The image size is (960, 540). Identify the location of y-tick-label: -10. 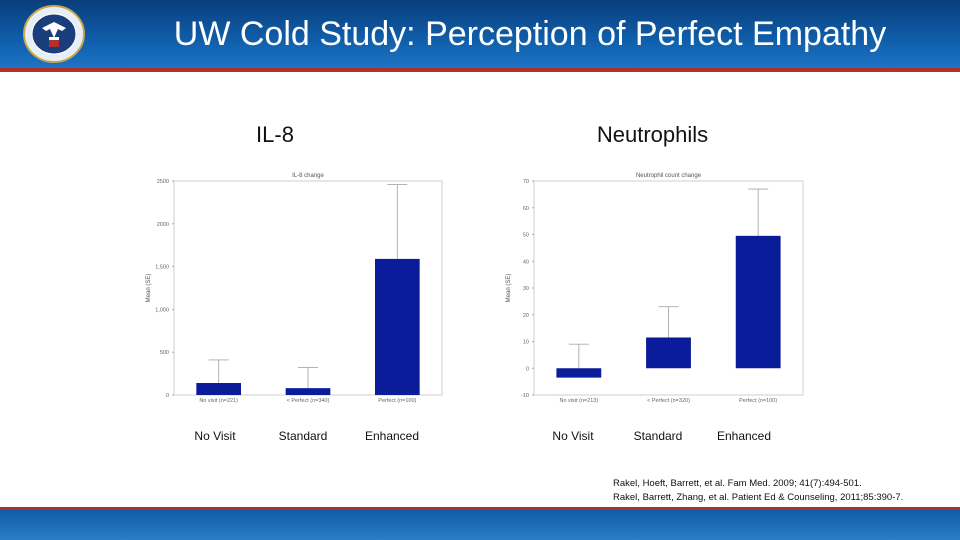
(525, 396).